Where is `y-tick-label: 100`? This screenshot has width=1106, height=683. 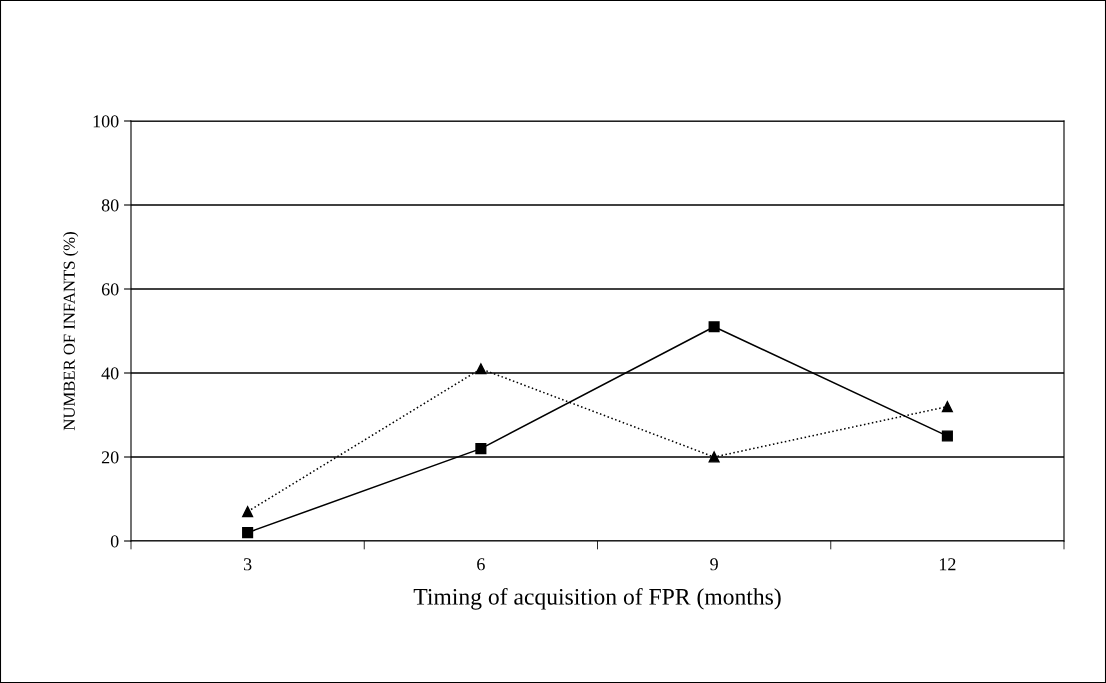 y-tick-label: 100 is located at coordinates (106, 121).